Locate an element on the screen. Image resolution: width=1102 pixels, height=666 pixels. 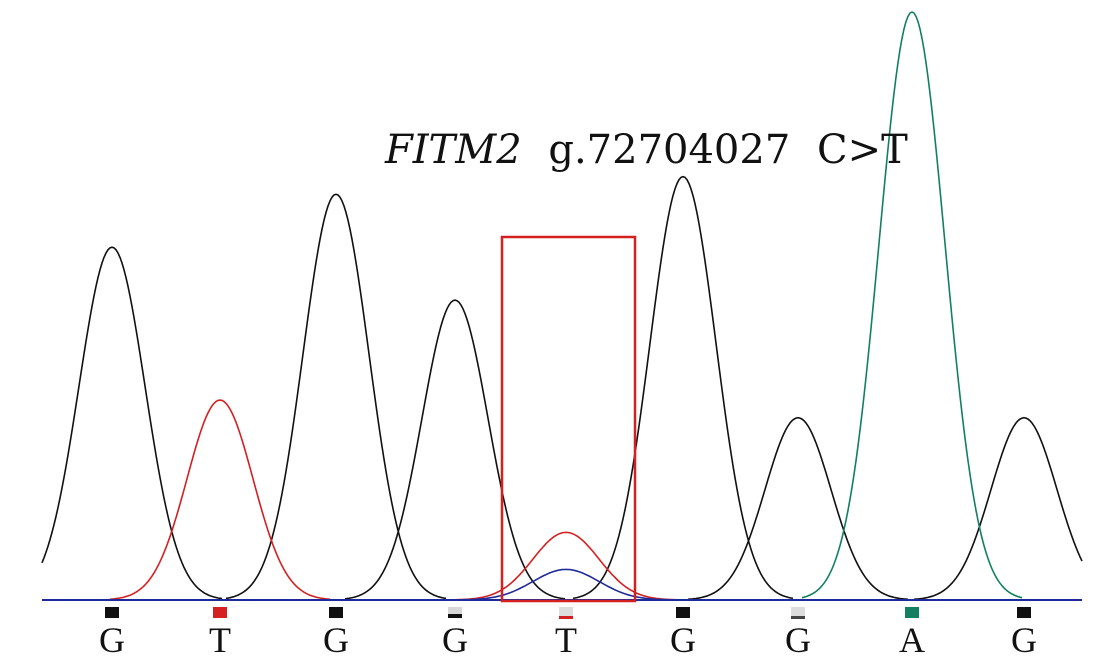
base-label-4: T is located at coordinates (566, 640).